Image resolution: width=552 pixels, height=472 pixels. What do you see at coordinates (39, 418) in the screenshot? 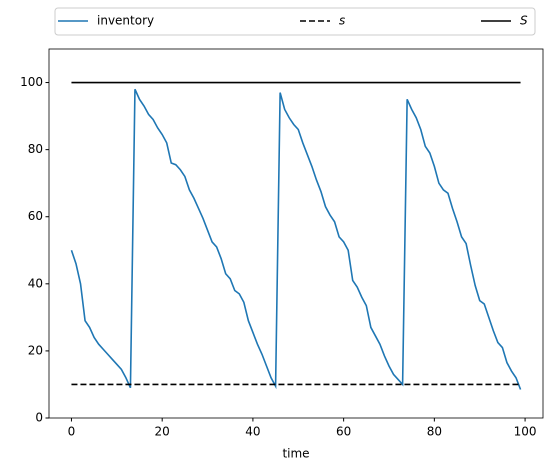
I see `y-tick-label: 0` at bounding box center [39, 418].